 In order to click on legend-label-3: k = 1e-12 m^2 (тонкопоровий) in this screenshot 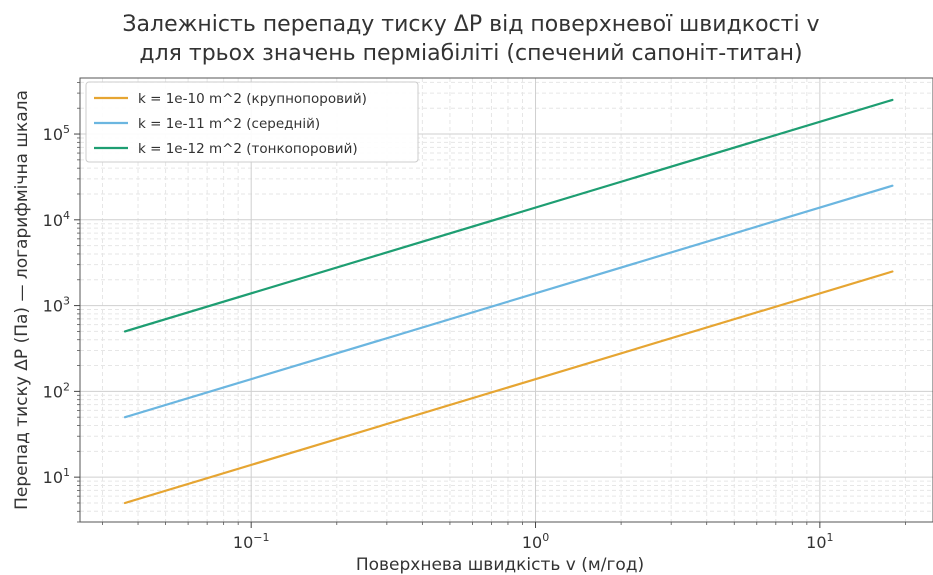, I will do `click(248, 149)`.